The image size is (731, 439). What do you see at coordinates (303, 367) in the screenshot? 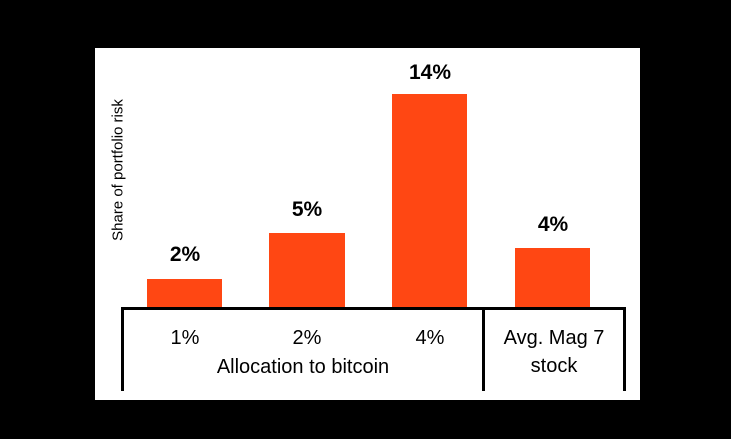
I see `x-group-label-bitcoin: Allocation to bitcoin` at bounding box center [303, 367].